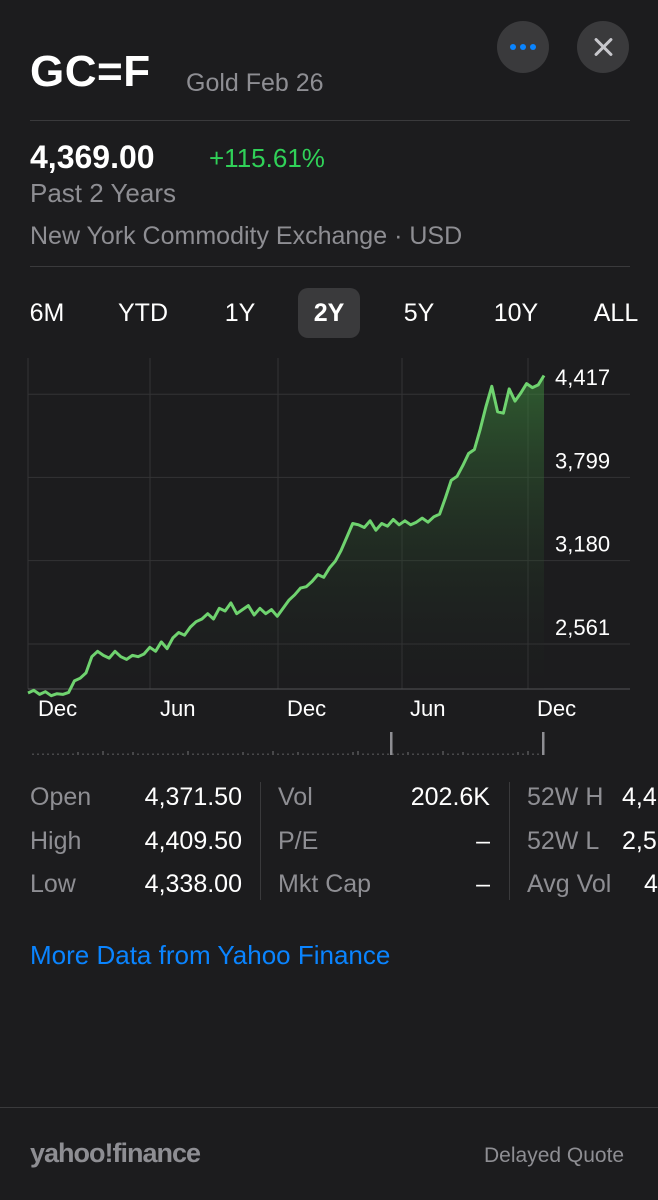 This screenshot has height=1200, width=658. What do you see at coordinates (603, 47) in the screenshot?
I see `close-button` at bounding box center [603, 47].